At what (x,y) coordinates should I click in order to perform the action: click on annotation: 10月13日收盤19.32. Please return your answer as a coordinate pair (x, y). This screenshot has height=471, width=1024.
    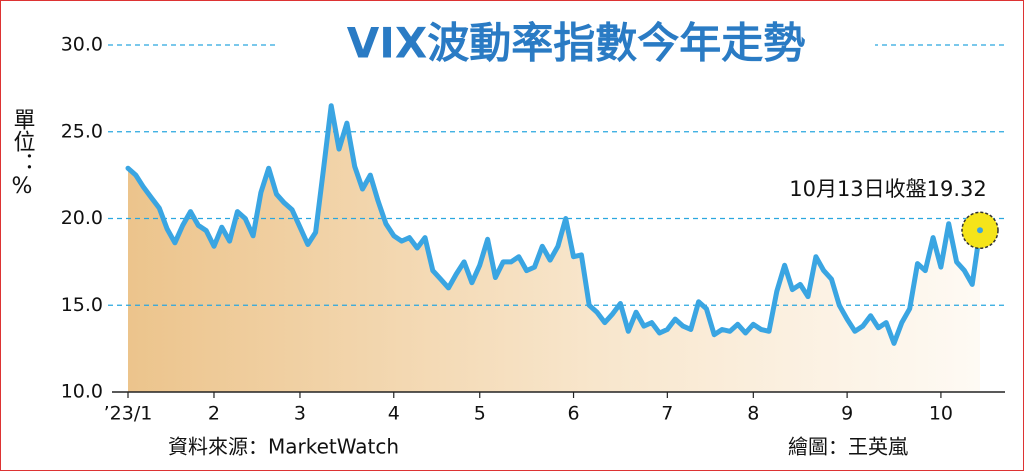
    Looking at the image, I should click on (888, 189).